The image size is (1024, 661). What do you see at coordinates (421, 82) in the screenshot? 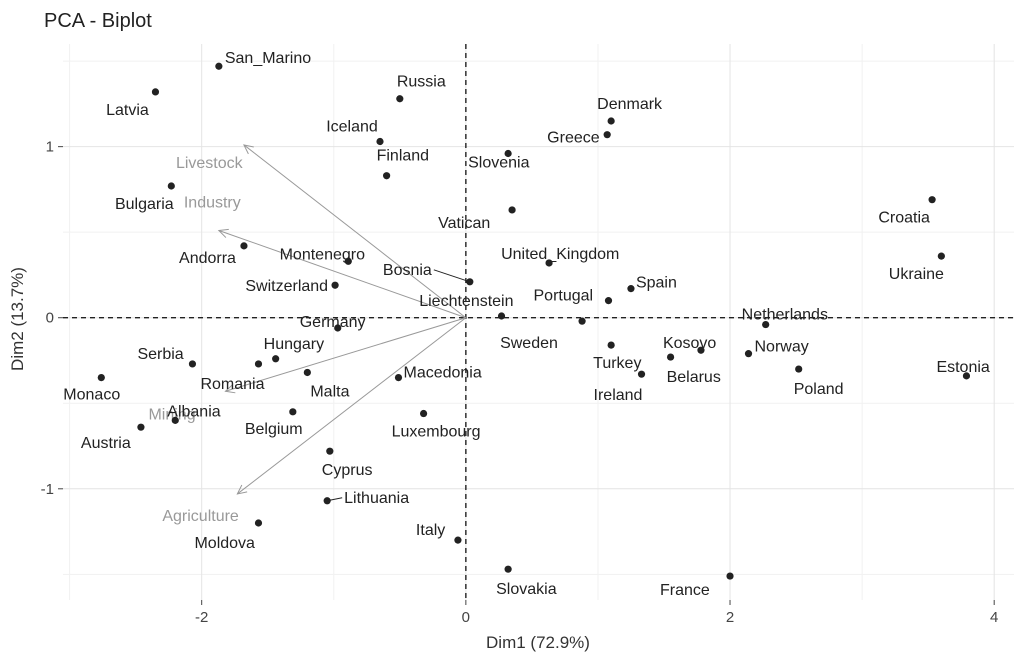
I see `point-label-russia: Russia` at bounding box center [421, 82].